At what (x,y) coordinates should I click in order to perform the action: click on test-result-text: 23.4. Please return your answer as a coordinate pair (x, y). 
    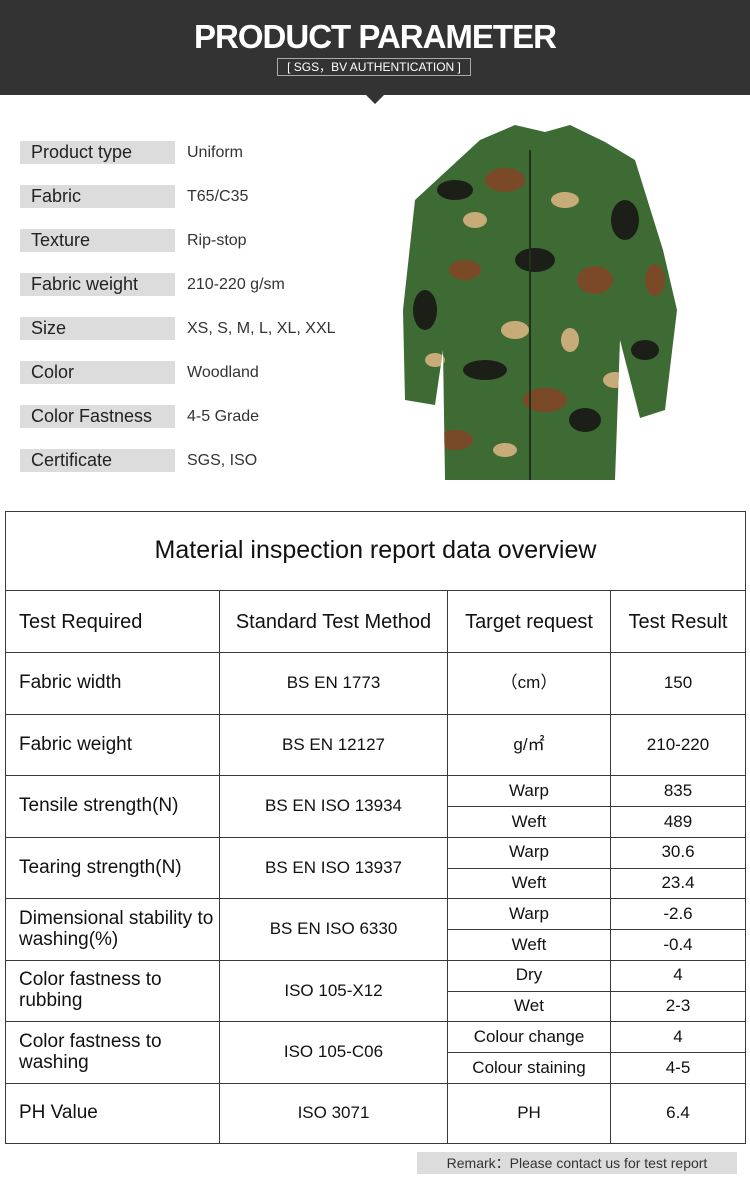
    Looking at the image, I should click on (678, 882).